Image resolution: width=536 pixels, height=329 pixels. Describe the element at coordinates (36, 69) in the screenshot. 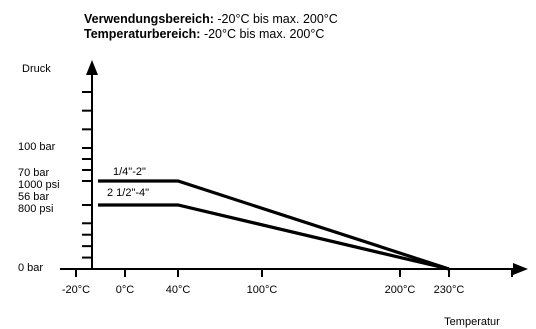

I see `y-axis-title: Druck` at that location.